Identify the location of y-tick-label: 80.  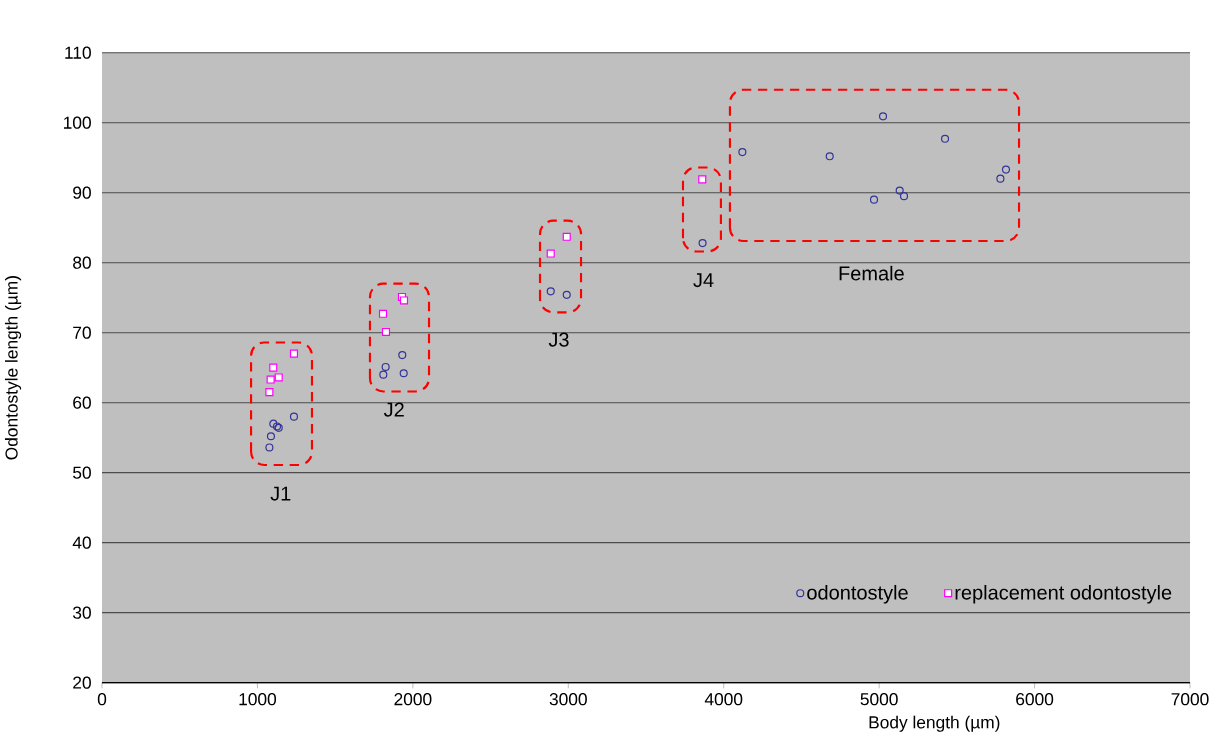
(82, 262).